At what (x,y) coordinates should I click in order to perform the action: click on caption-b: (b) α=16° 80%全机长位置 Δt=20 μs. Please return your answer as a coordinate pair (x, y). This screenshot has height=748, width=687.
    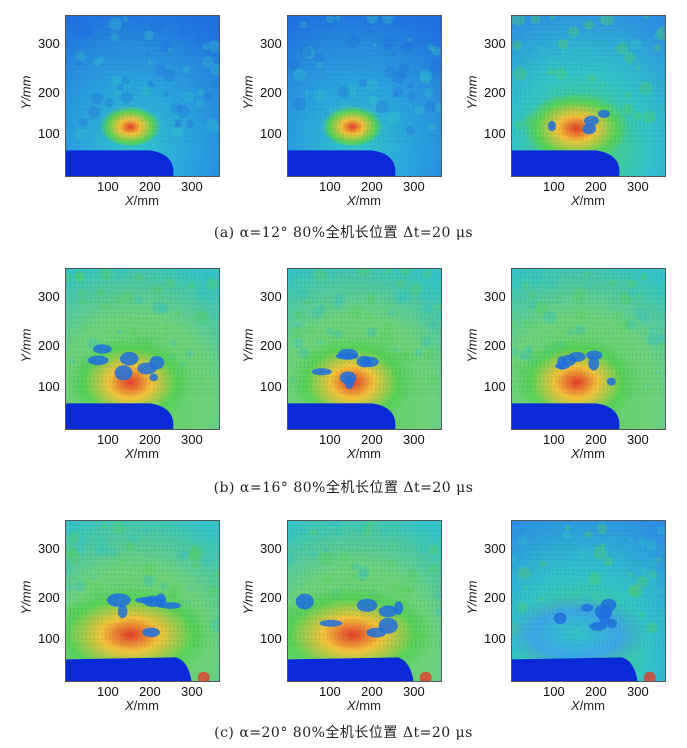
    Looking at the image, I should click on (343, 488).